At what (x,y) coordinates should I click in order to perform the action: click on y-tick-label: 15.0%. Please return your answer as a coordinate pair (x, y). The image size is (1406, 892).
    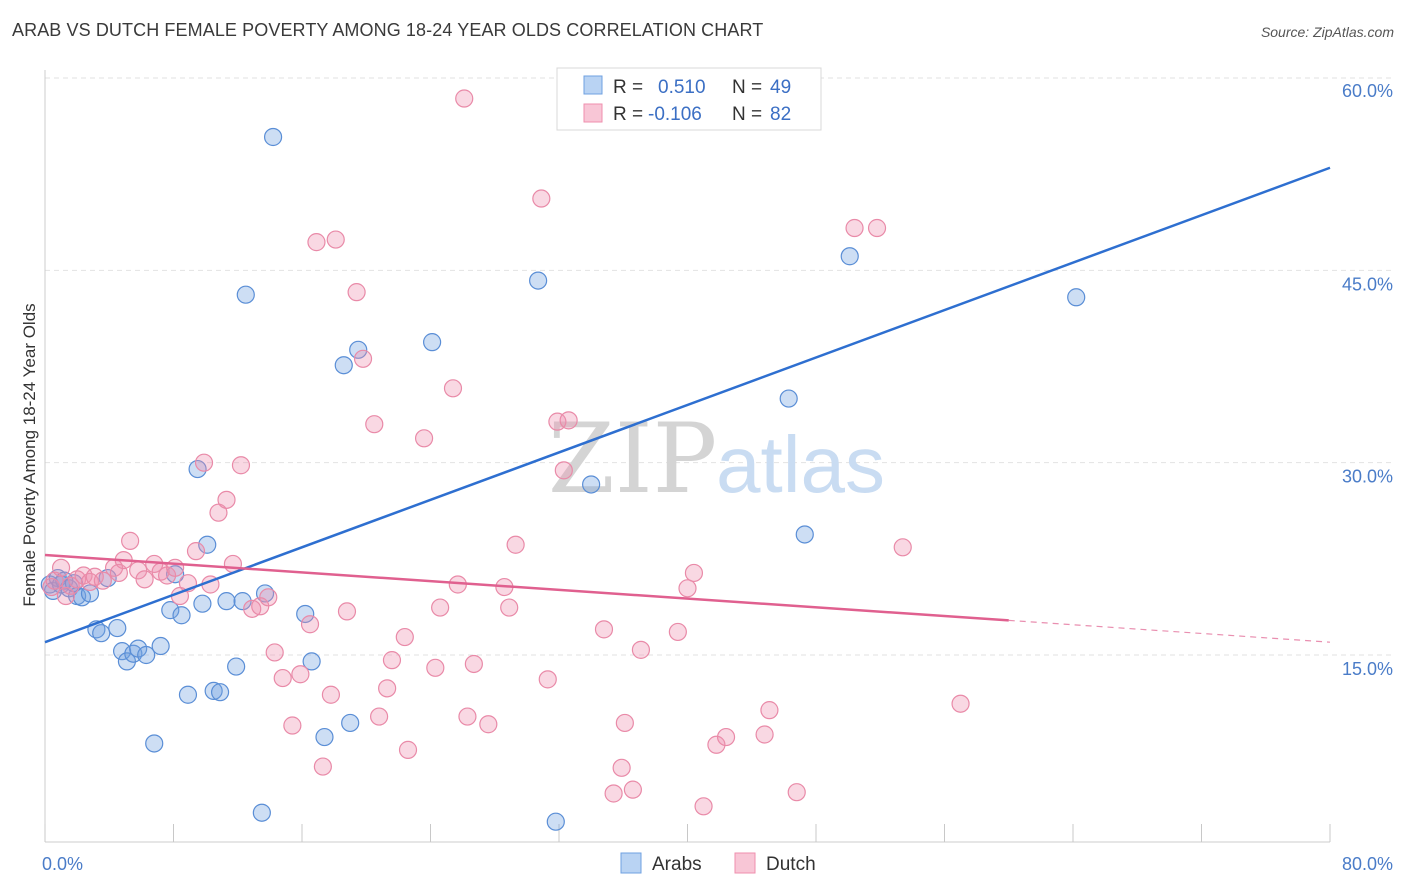
    Looking at the image, I should click on (1367, 669).